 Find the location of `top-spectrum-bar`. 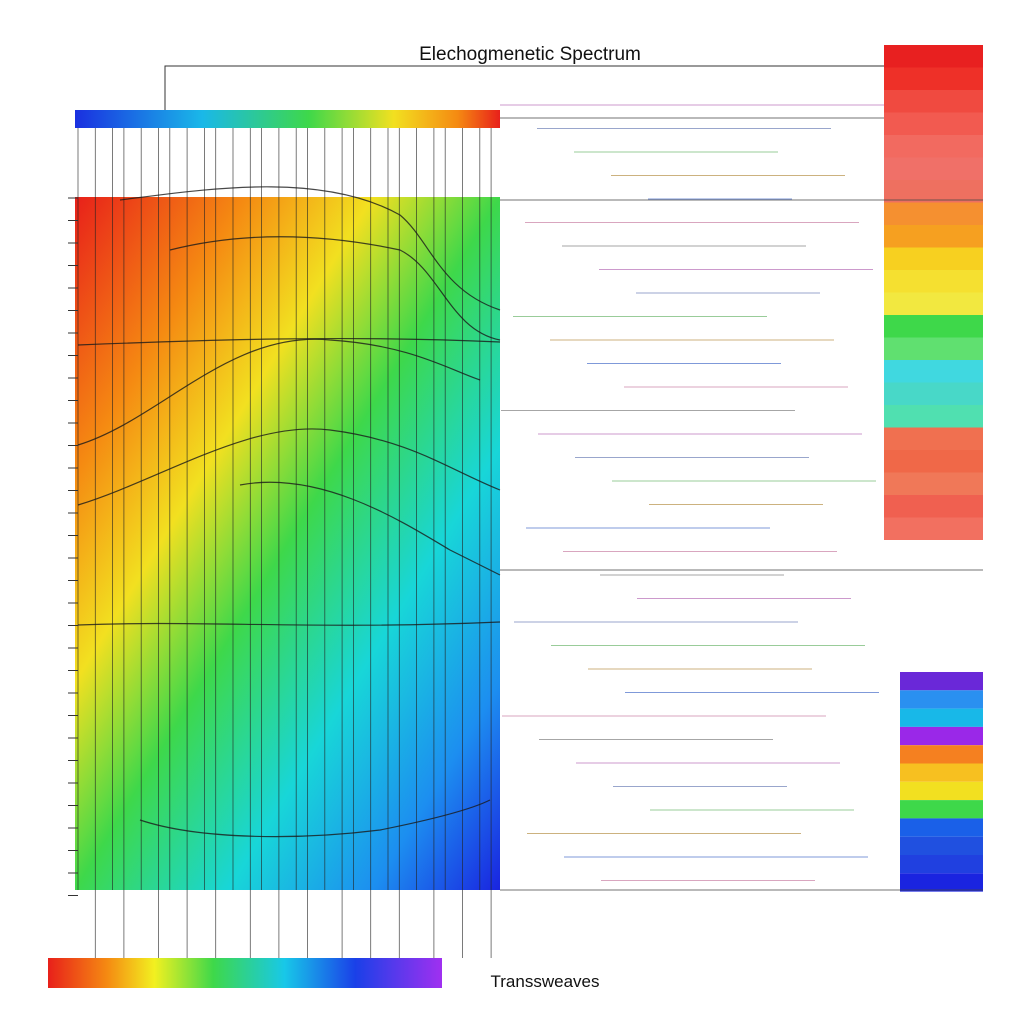

top-spectrum-bar is located at coordinates (287, 119).